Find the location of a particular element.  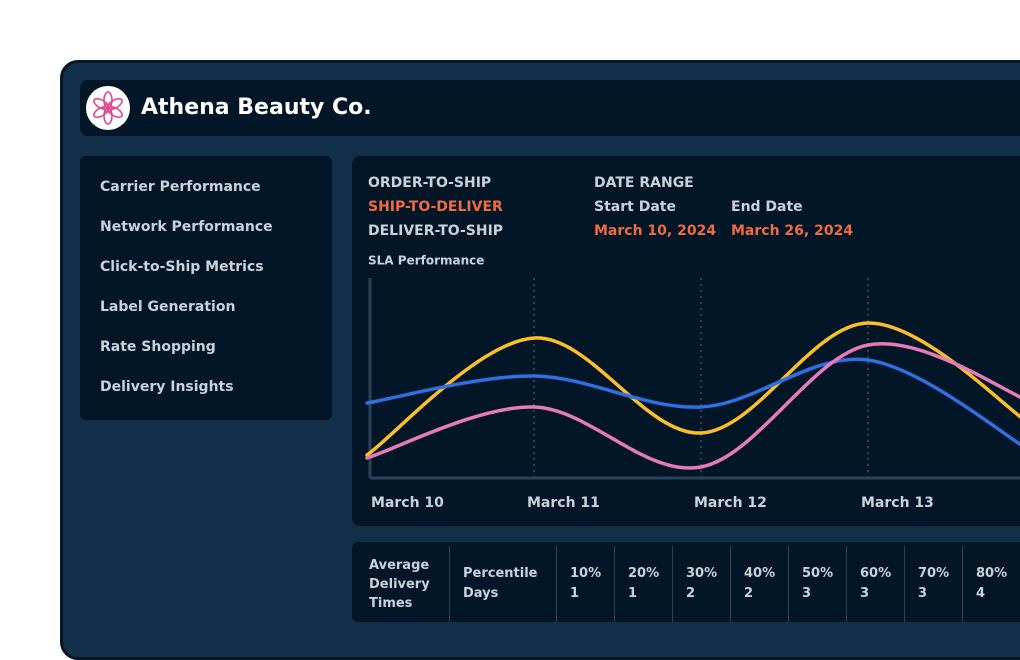

x-tick-label: March 10 is located at coordinates (407, 503).